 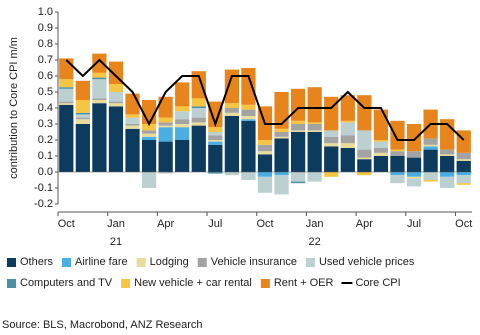 I want to click on year-label: 22, so click(x=315, y=242).